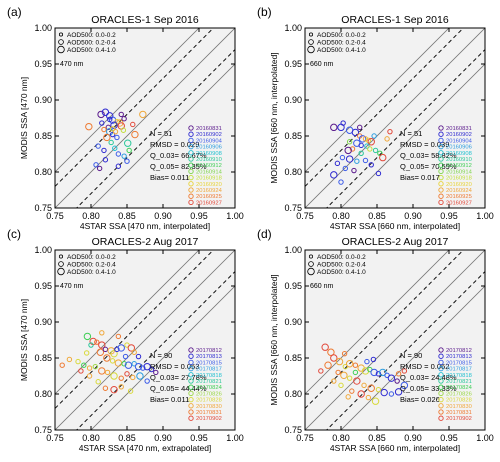  I want to click on y-tick-label: 0.85, so click(43, 136).